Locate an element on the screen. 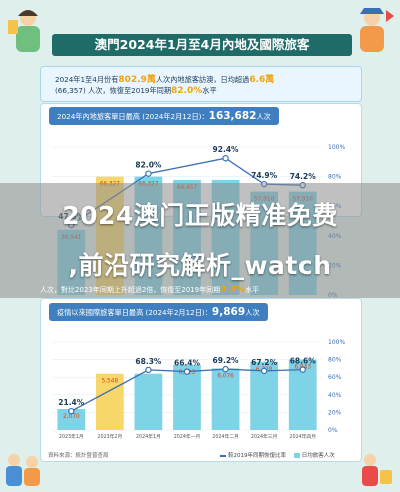  y-tick-label: 20% is located at coordinates (335, 412).